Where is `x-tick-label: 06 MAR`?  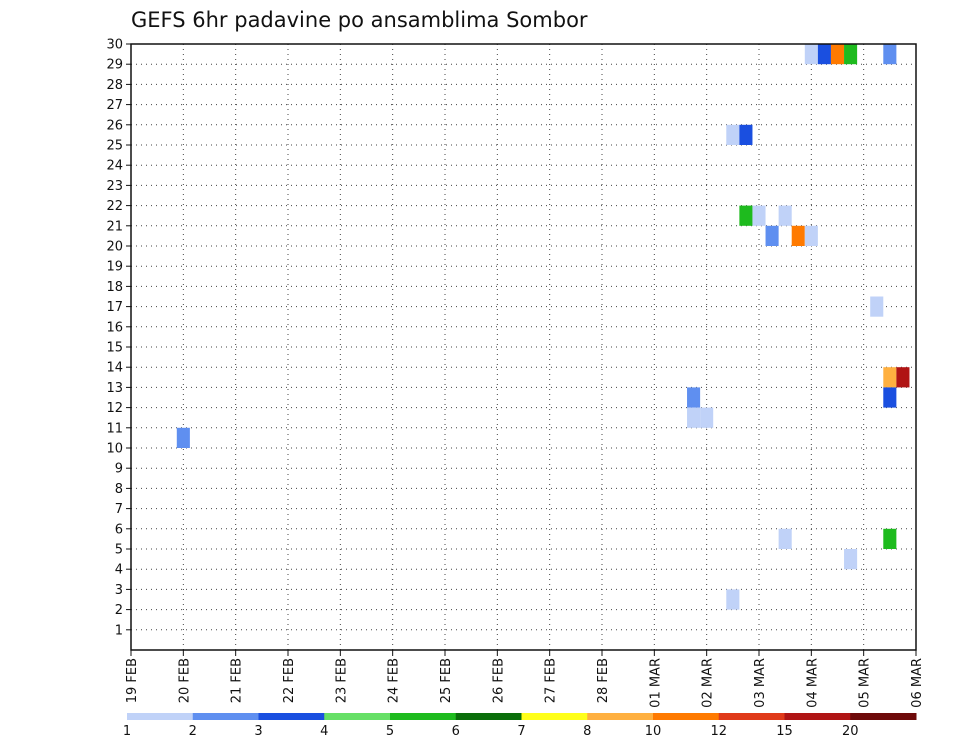 x-tick-label: 06 MAR is located at coordinates (917, 683).